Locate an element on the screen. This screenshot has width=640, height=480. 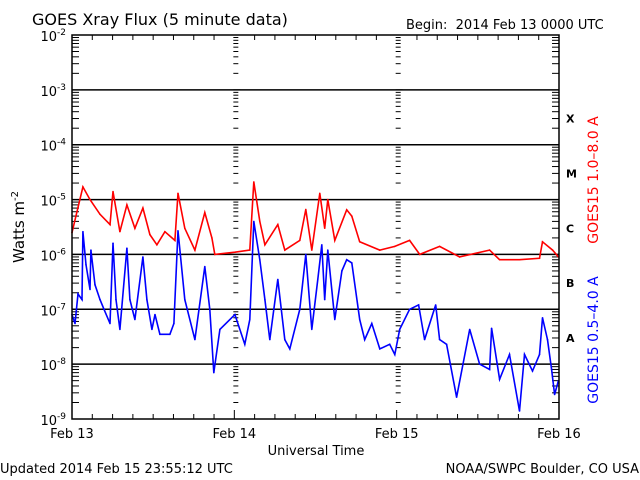
y-tick-label: 10⁻⁶ is located at coordinates (53, 255).